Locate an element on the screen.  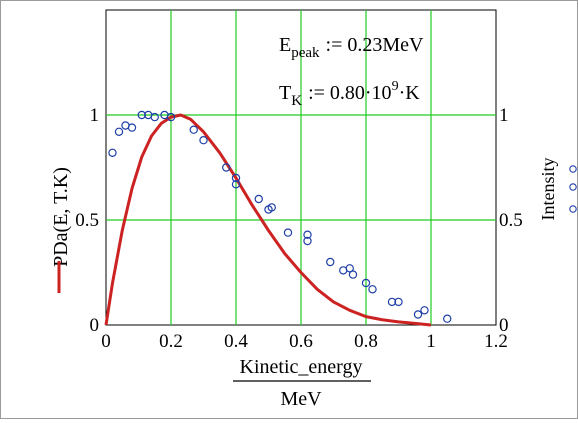
tk-superscript: 9 is located at coordinates (395, 86).